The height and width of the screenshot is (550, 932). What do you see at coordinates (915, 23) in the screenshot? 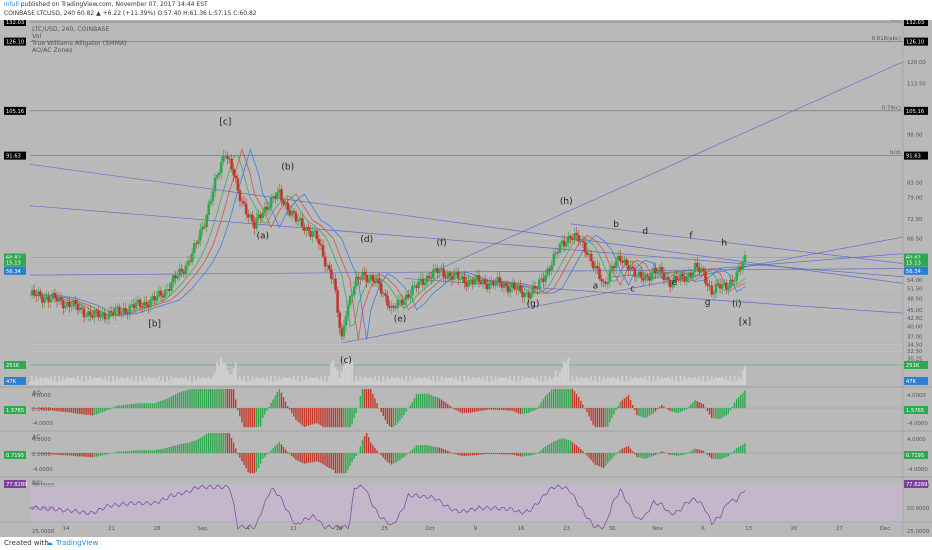
I see `price-axis-box-label: 132.03` at bounding box center [915, 23].